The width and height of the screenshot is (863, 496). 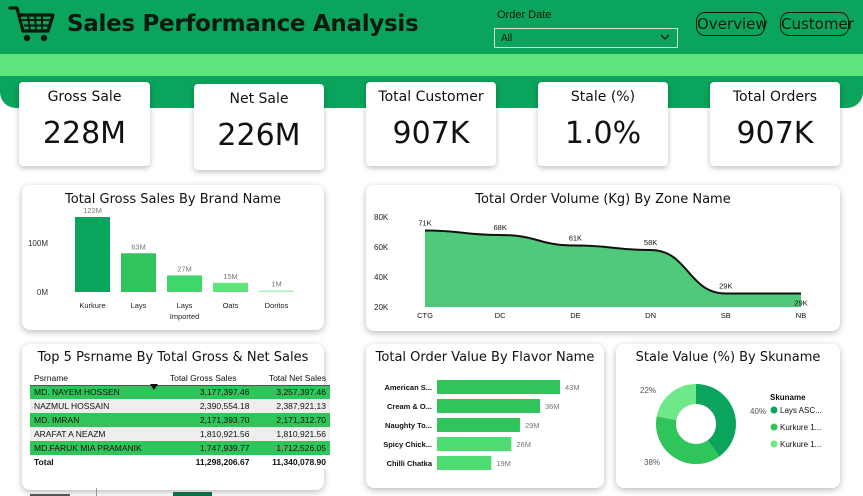 I want to click on area-fill, so click(x=613, y=268).